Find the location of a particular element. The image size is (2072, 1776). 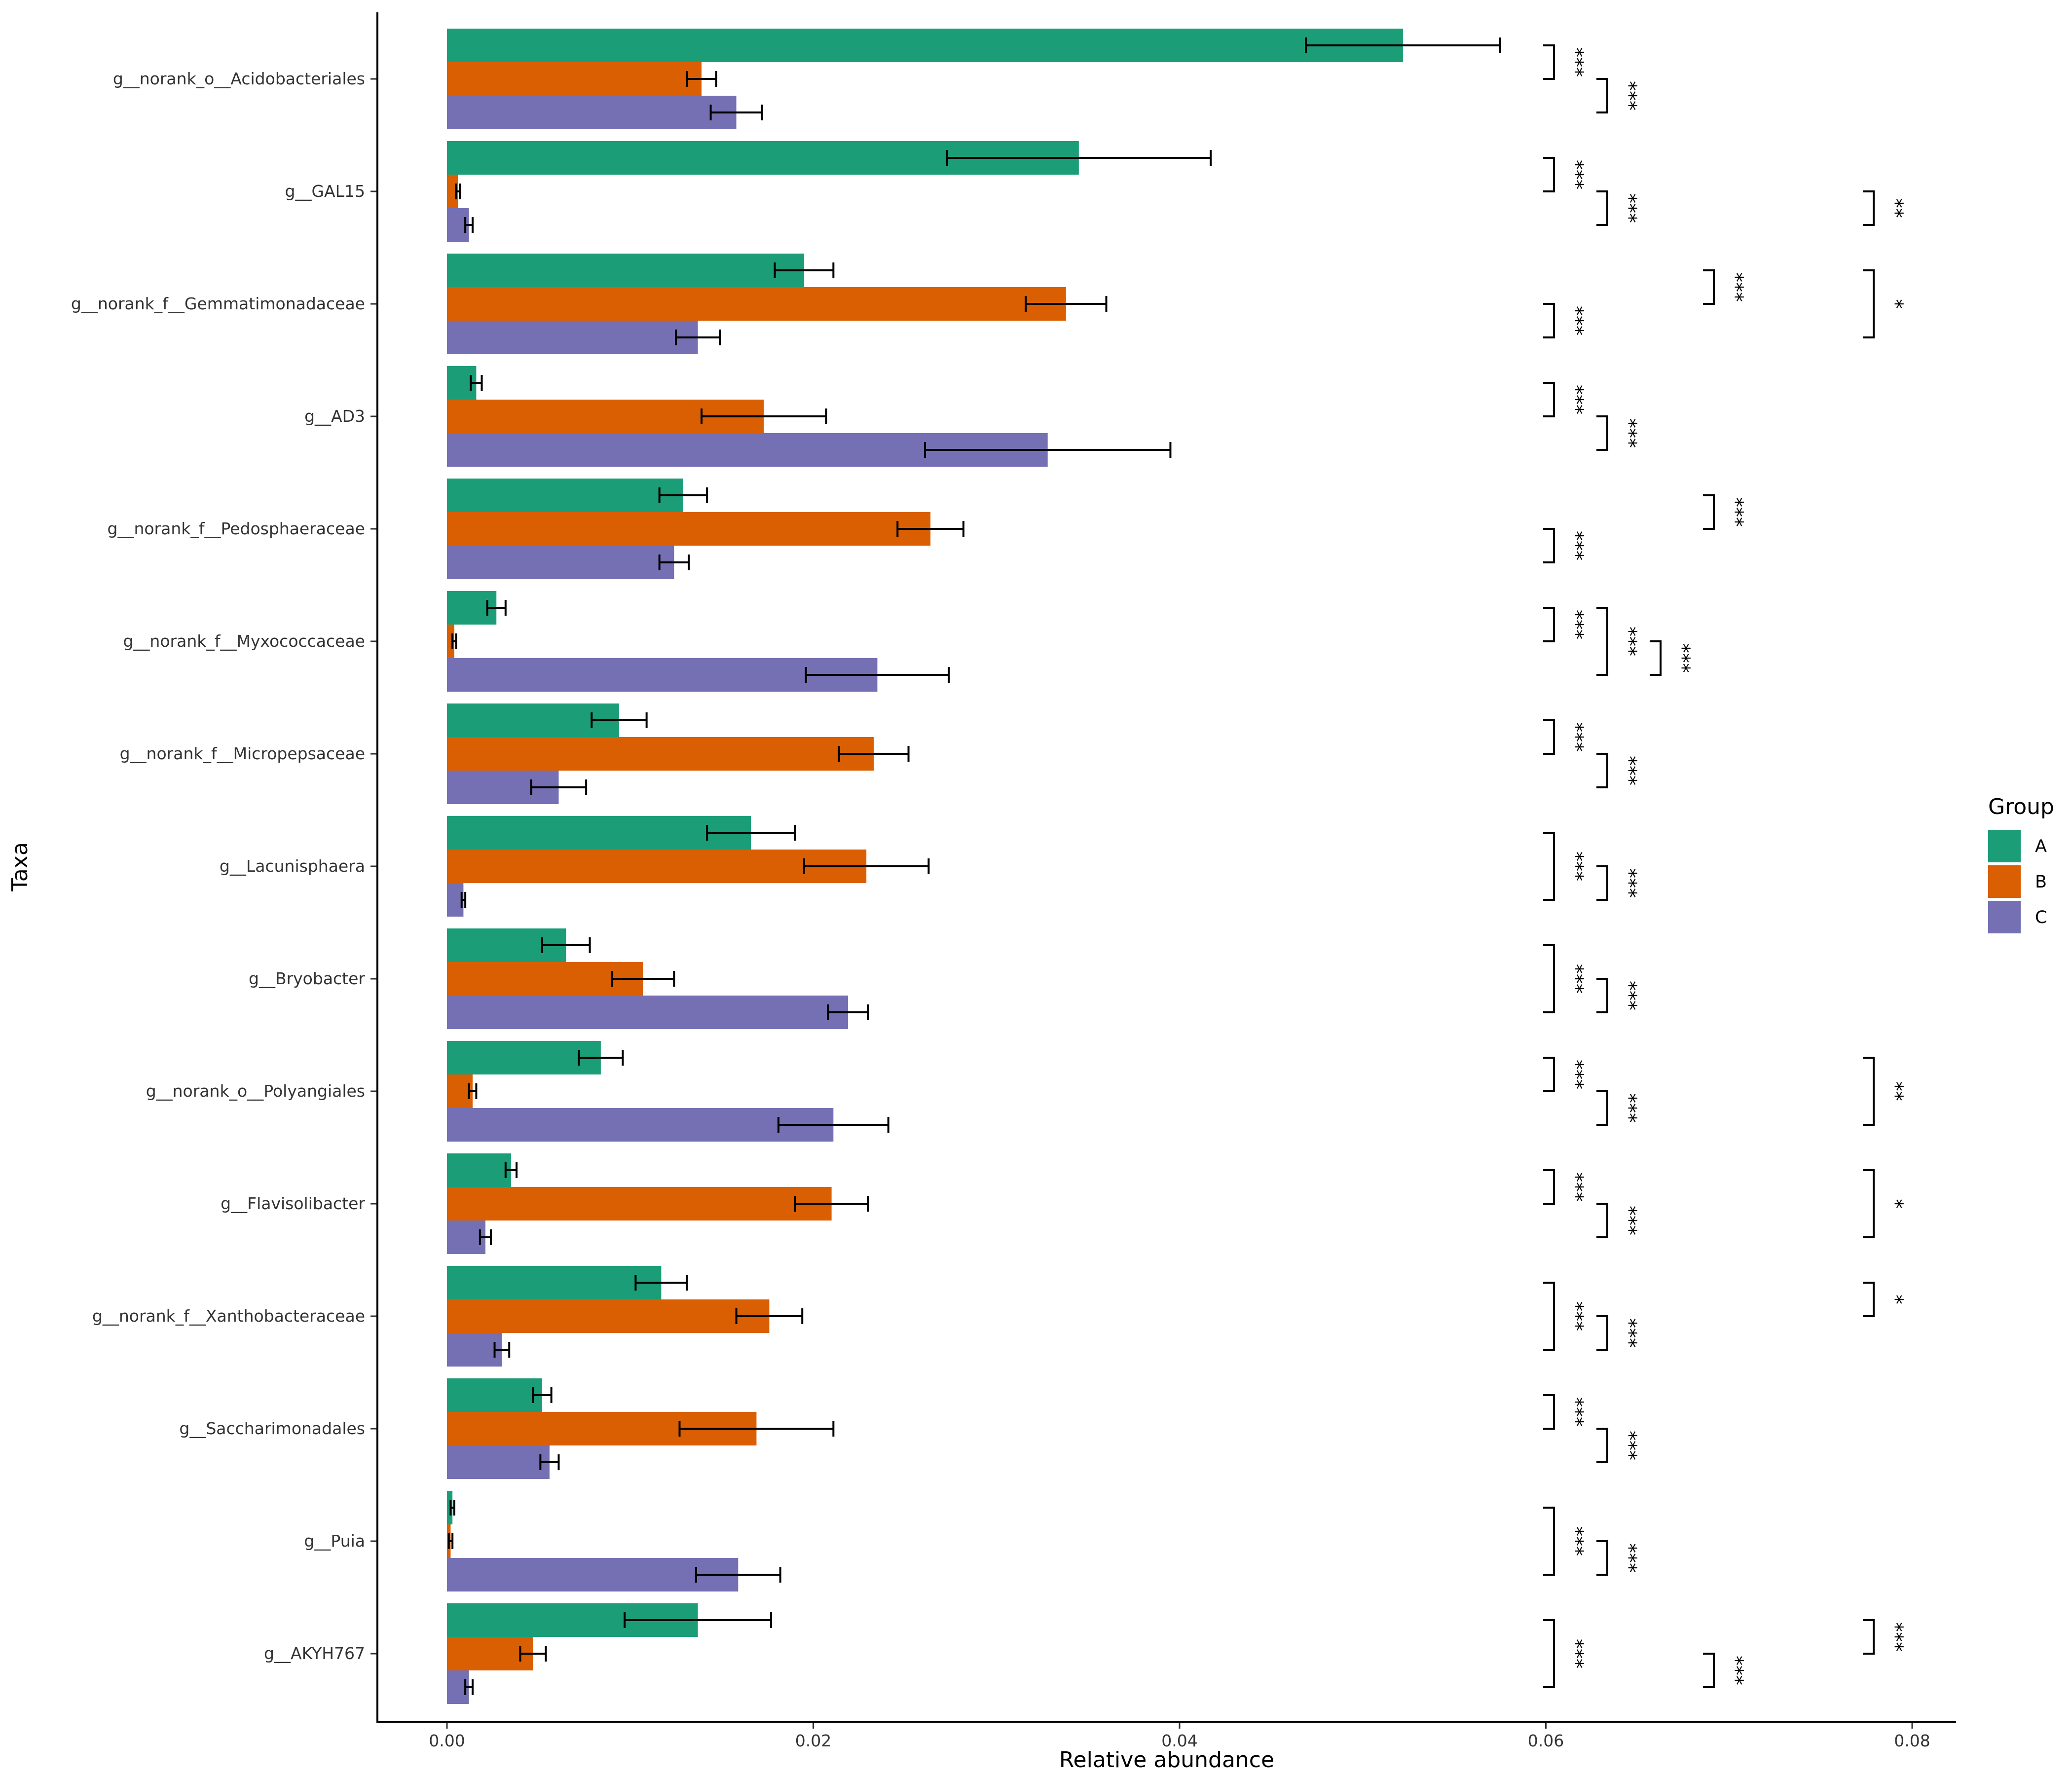

y-tick-label: g__GAL15 is located at coordinates (325, 192).